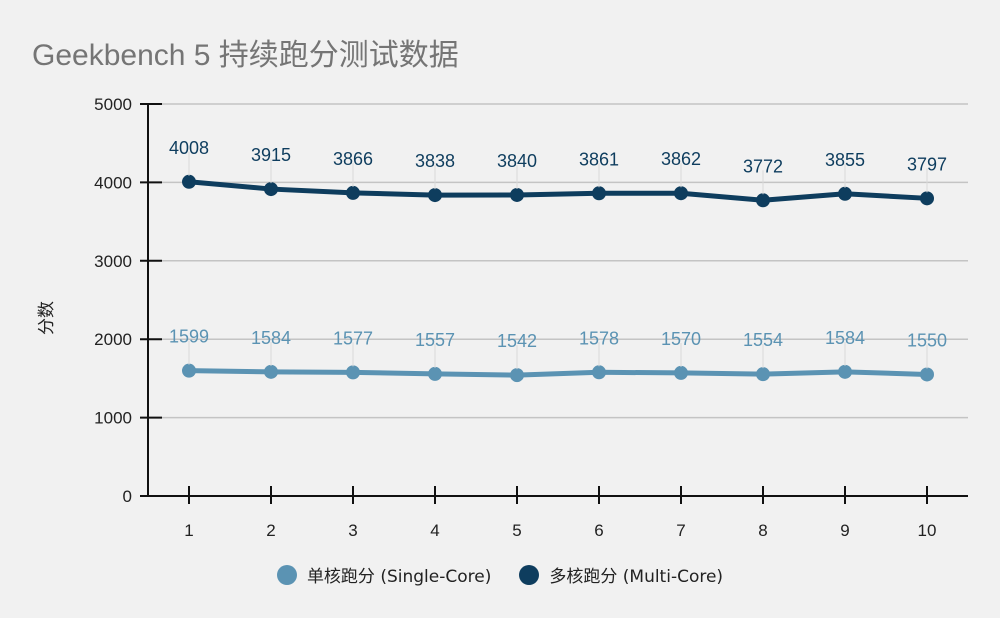 This screenshot has width=1000, height=618. I want to click on y-tick-label: 1000, so click(113, 418).